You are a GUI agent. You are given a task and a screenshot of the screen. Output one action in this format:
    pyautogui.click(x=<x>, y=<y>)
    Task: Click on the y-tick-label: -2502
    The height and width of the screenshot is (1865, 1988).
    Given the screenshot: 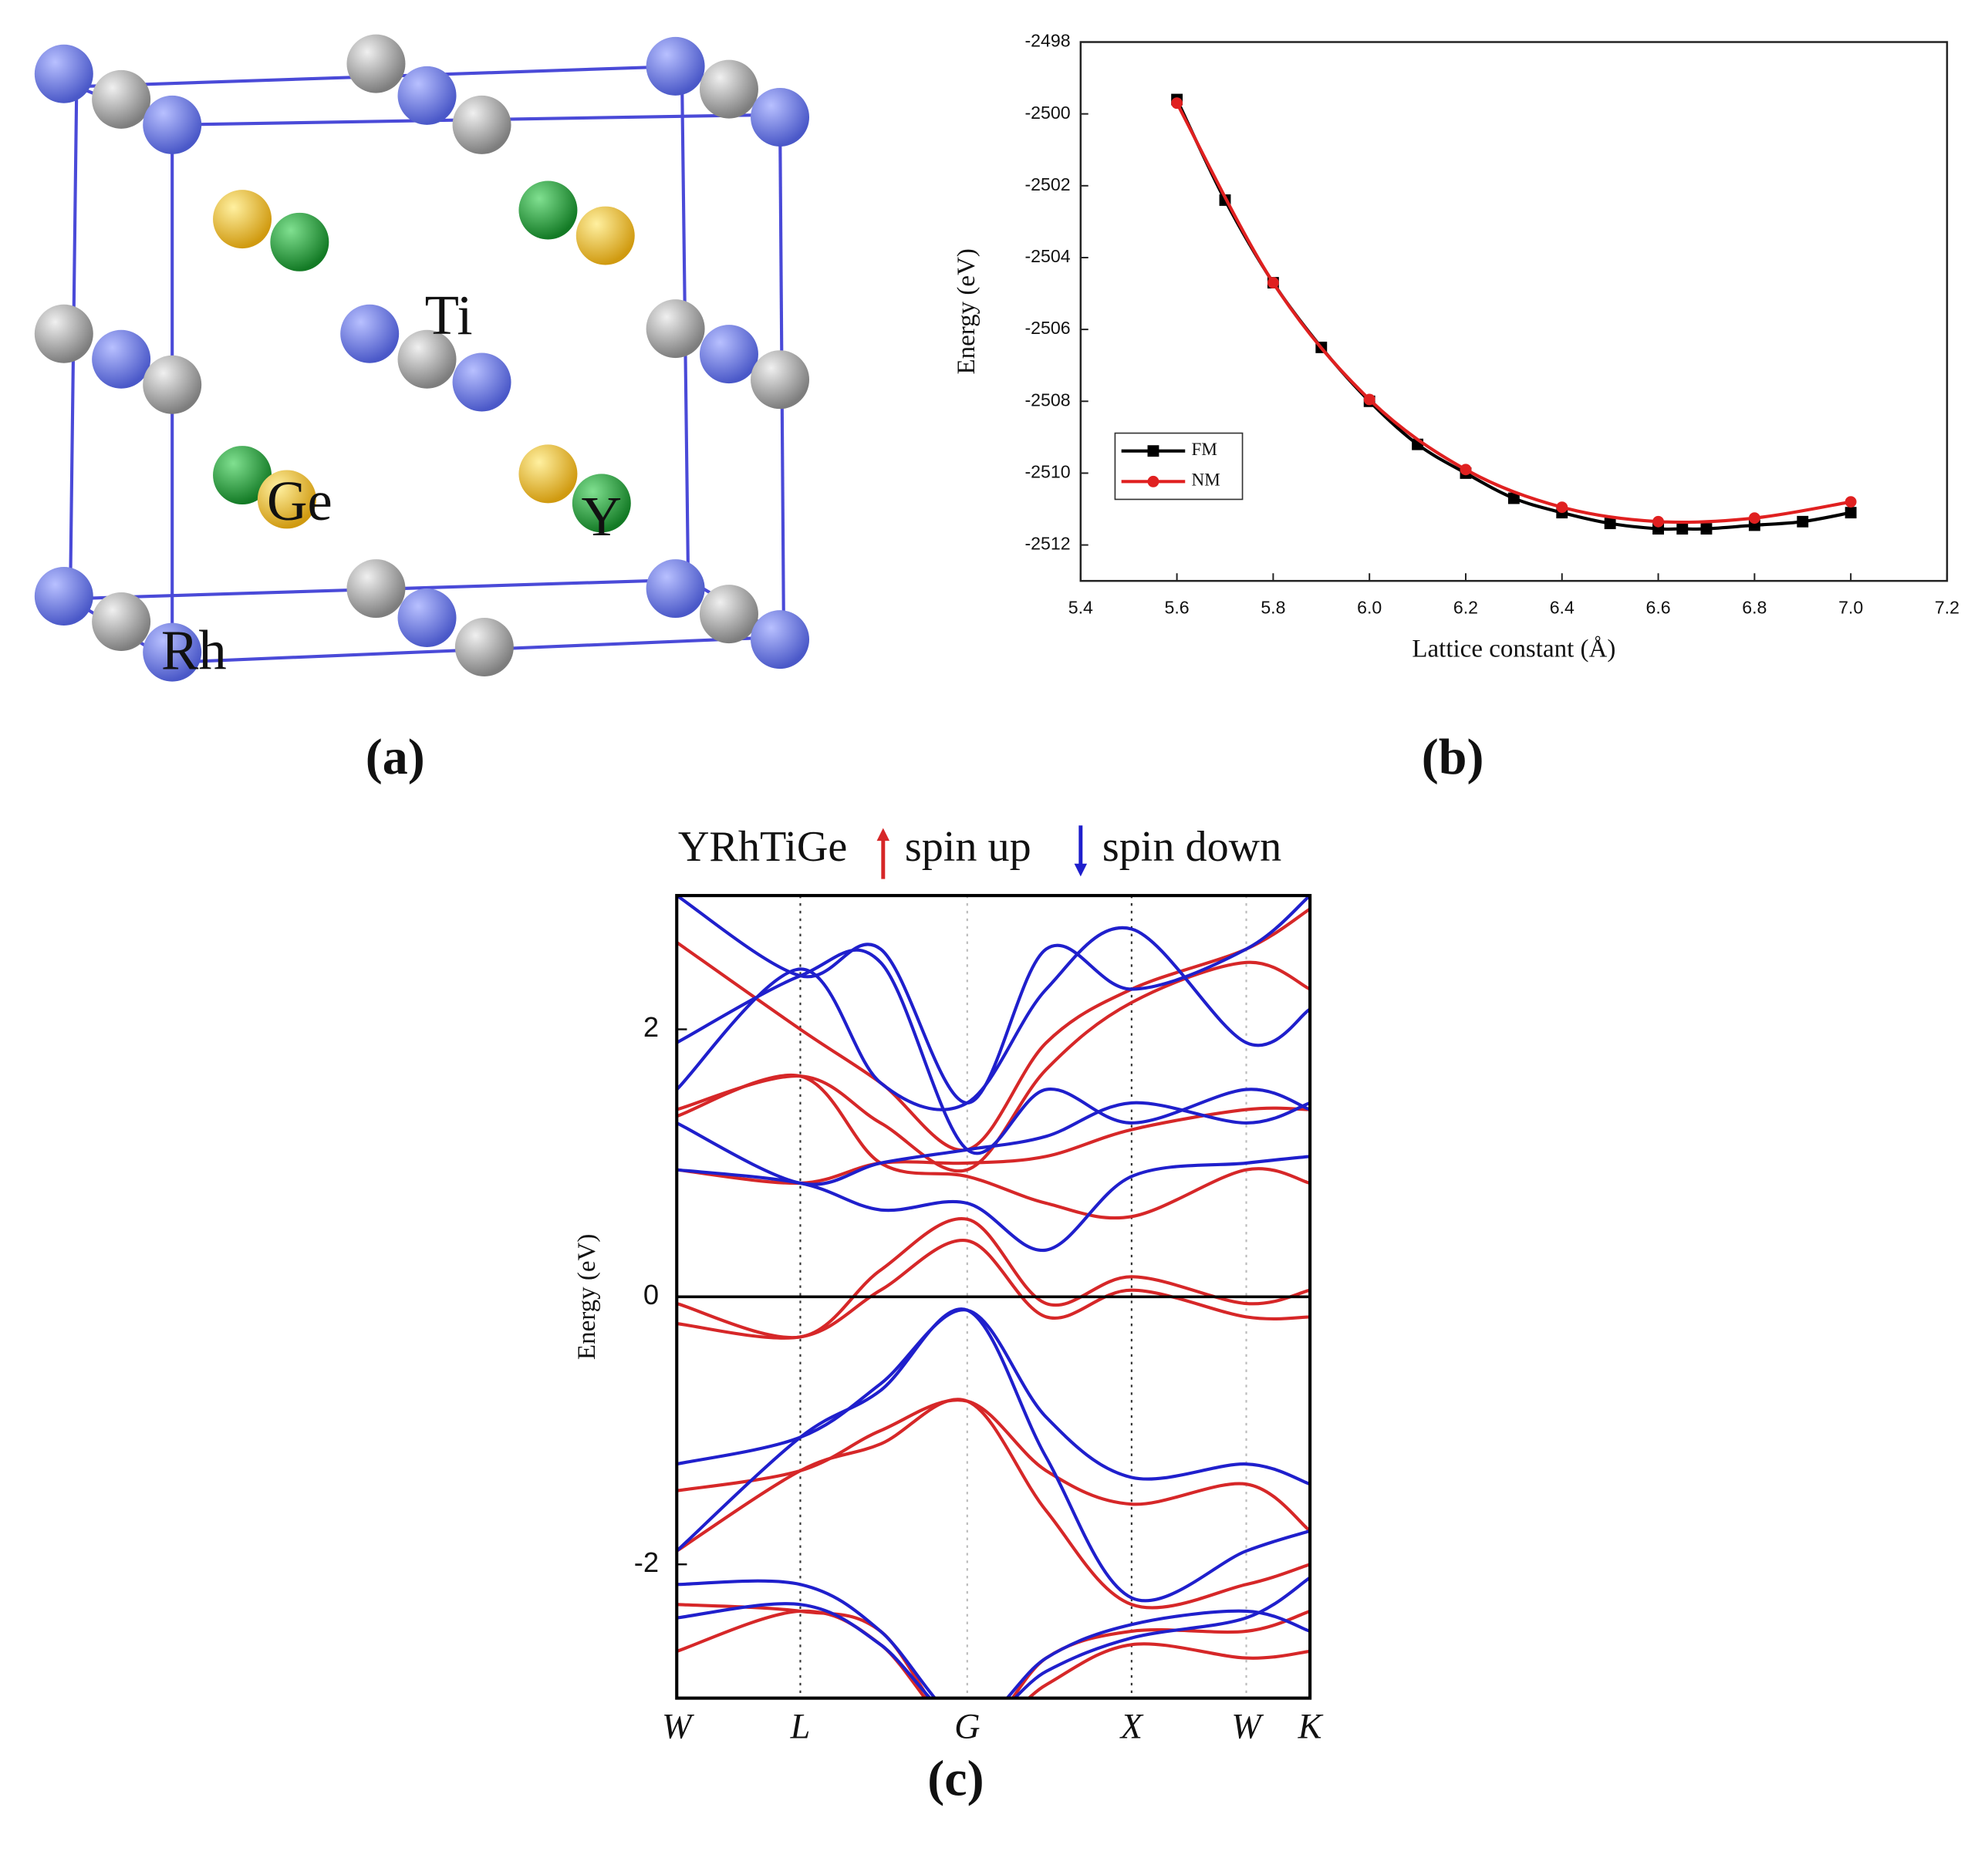 What is the action you would take?
    pyautogui.click(x=1047, y=184)
    